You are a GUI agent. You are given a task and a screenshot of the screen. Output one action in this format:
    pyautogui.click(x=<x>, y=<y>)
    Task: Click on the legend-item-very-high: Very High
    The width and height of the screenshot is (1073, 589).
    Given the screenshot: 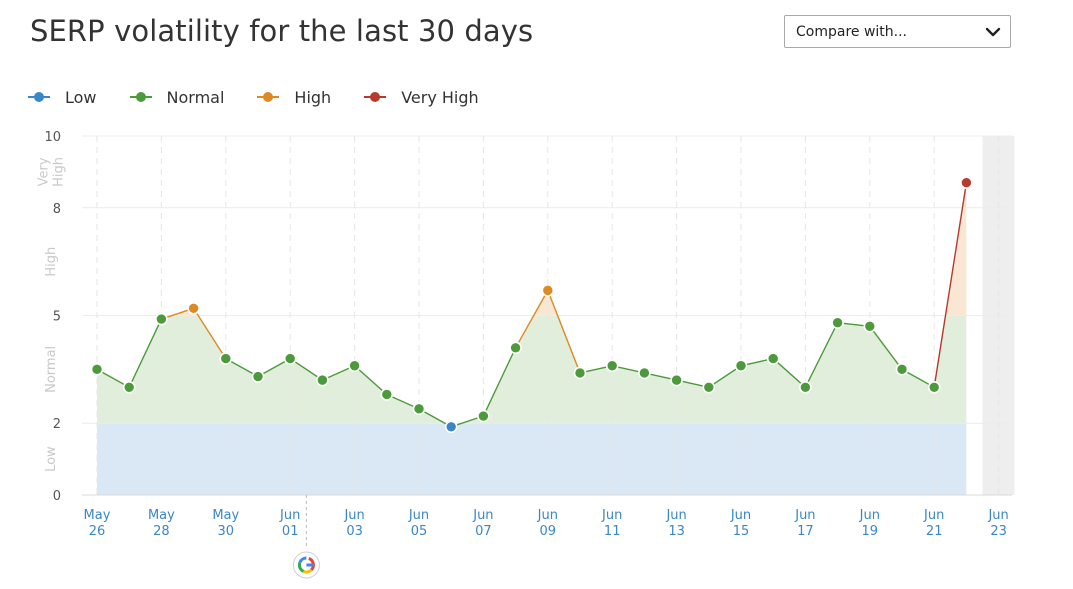 What is the action you would take?
    pyautogui.click(x=421, y=97)
    